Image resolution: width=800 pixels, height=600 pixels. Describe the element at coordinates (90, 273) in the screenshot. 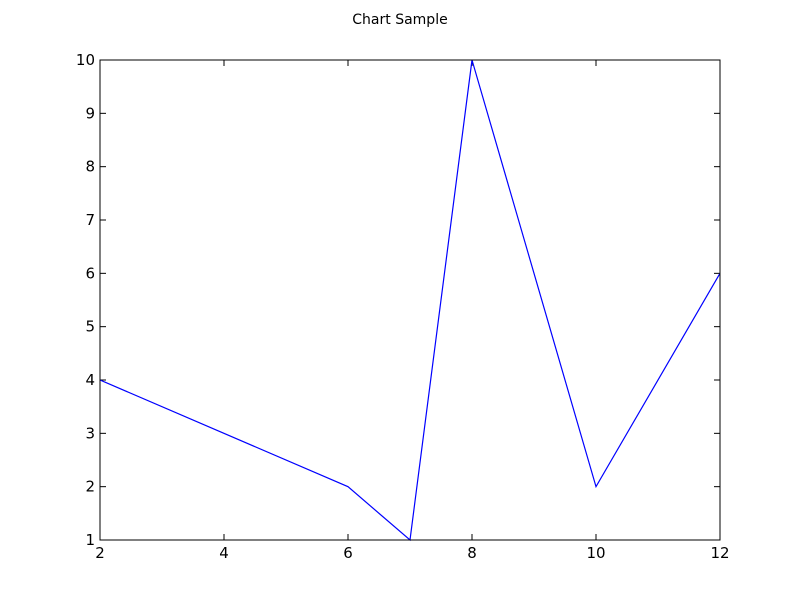

I see `y-tick-label: 6` at that location.